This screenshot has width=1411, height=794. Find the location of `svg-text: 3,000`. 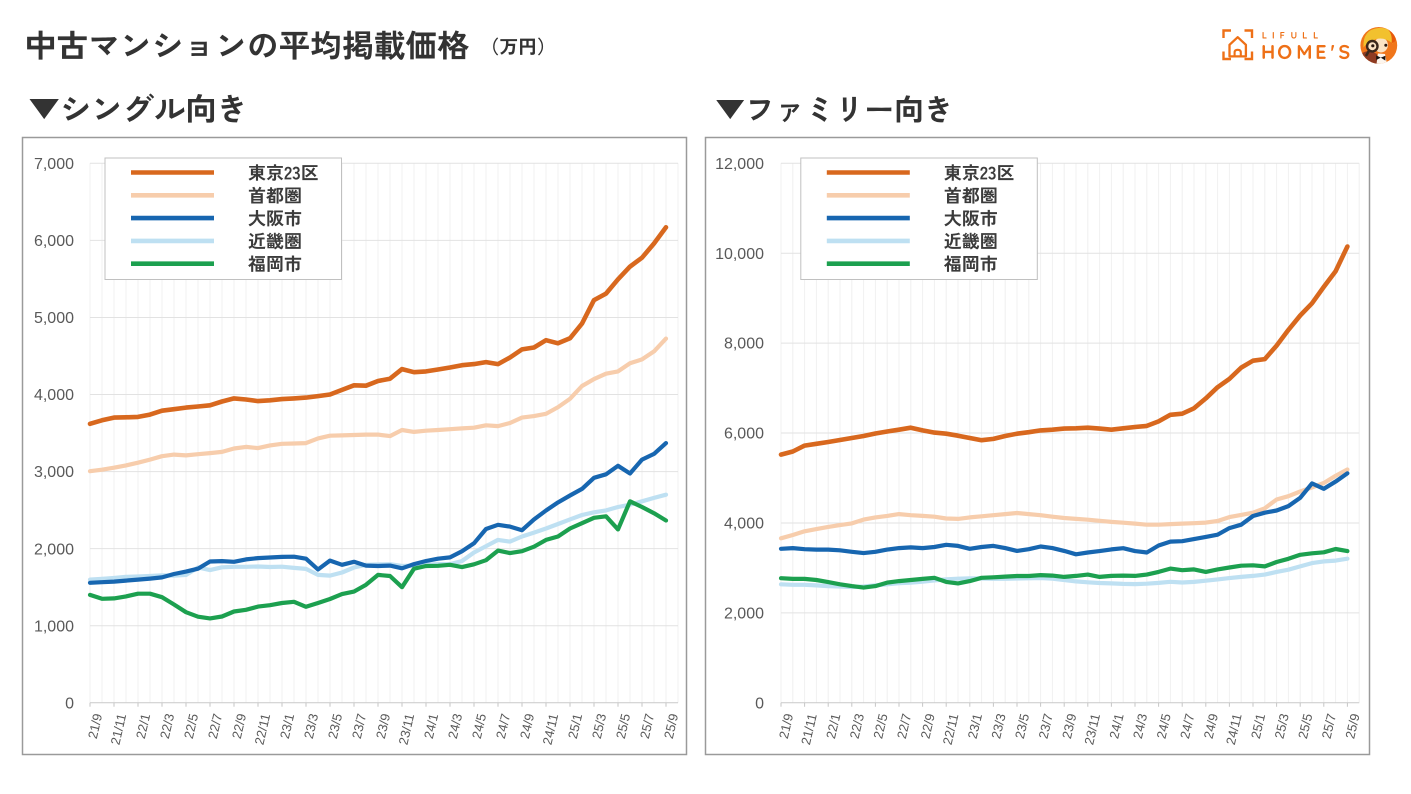

svg-text: 3,000 is located at coordinates (54, 472).